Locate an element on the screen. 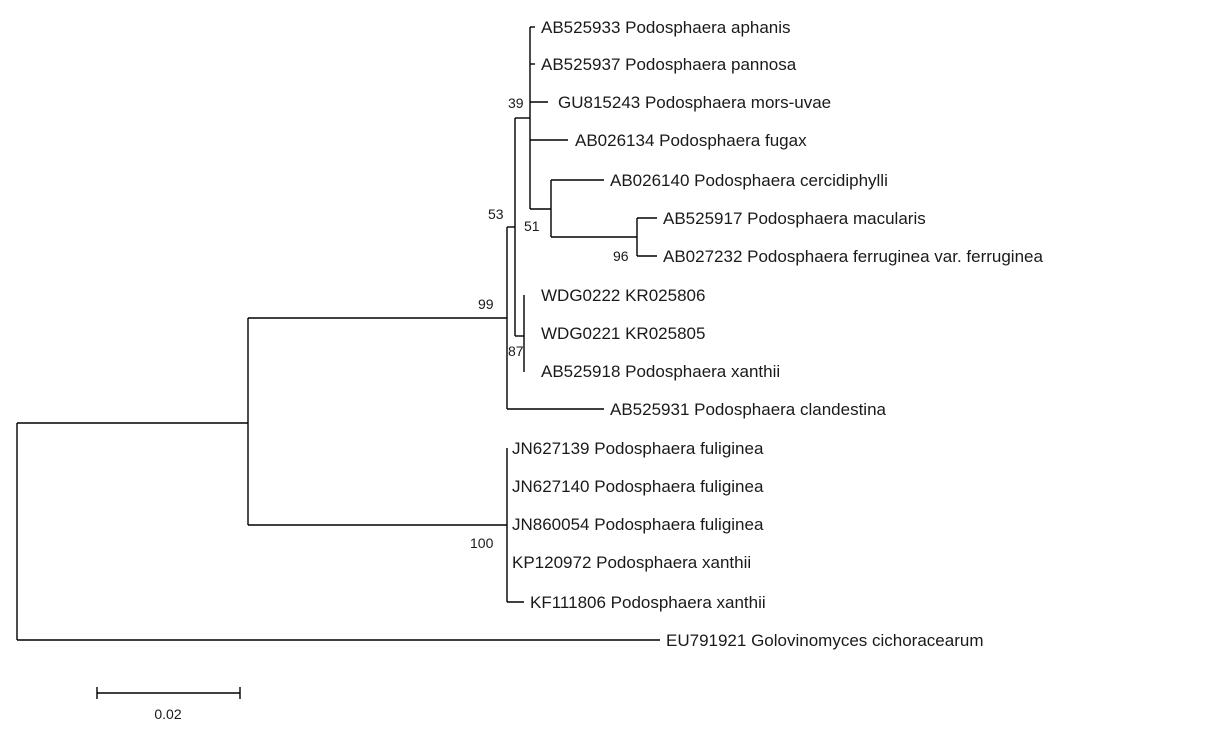 The width and height of the screenshot is (1218, 744). taxon-label: GU815243 Podosphaera mors-uvae is located at coordinates (694, 102).